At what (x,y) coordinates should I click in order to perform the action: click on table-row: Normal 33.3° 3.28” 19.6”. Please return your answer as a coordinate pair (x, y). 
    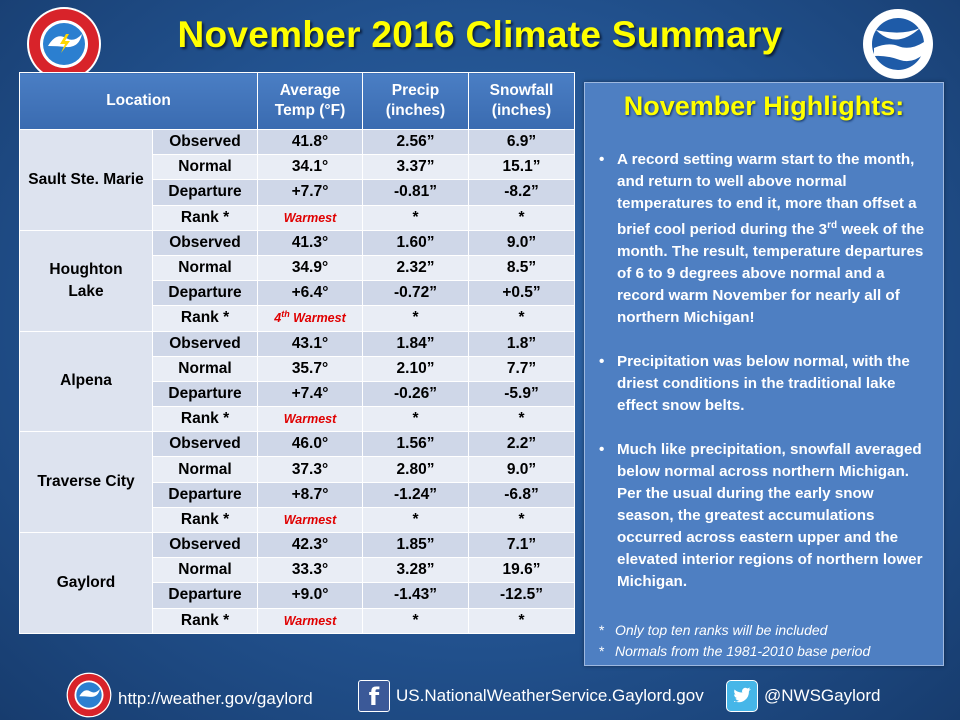
    Looking at the image, I should click on (297, 570).